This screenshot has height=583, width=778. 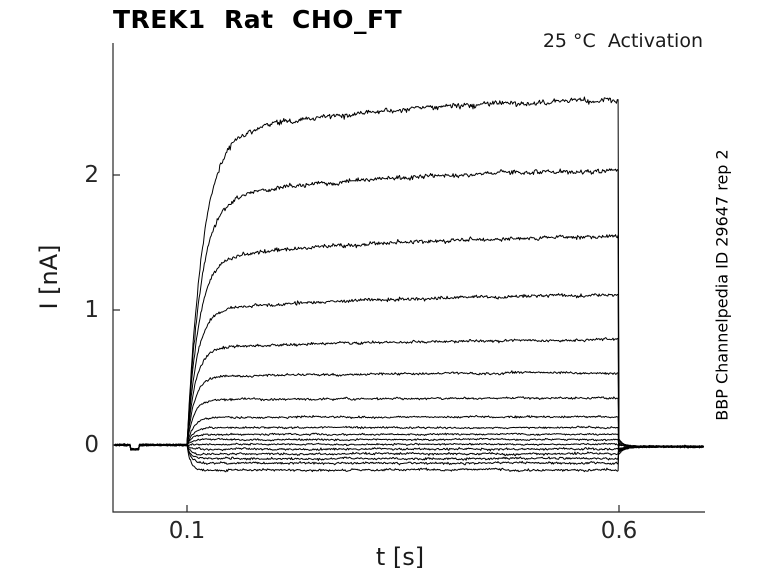 What do you see at coordinates (258, 19) in the screenshot?
I see `chart-title: TREK1 Rat CHO_FT` at bounding box center [258, 19].